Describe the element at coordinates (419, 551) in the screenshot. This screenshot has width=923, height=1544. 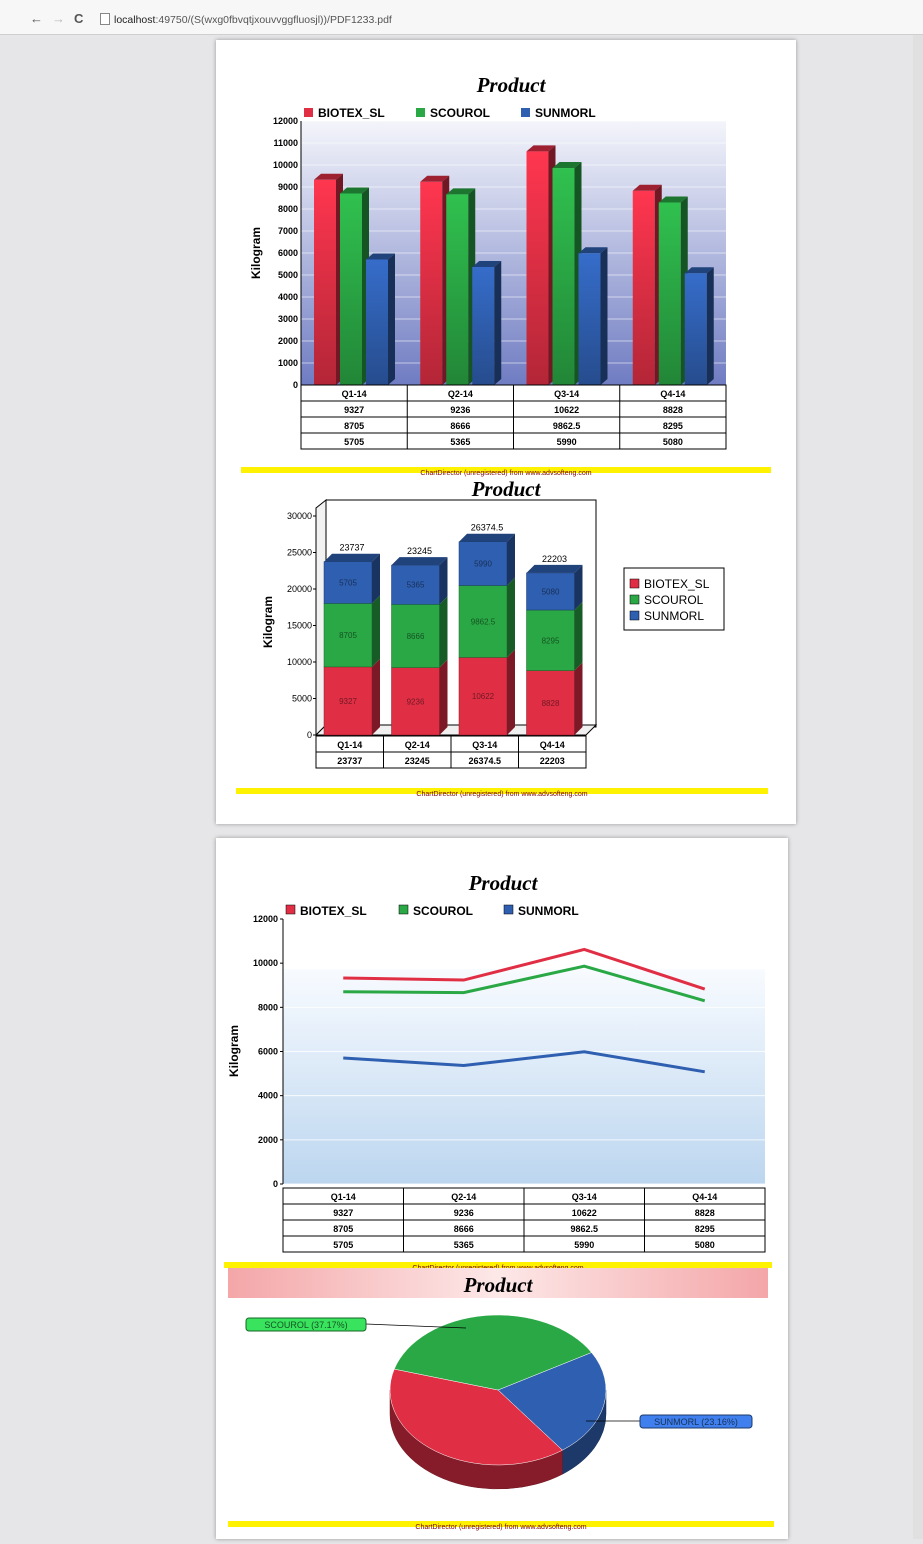
I see `total-label: 23245` at that location.